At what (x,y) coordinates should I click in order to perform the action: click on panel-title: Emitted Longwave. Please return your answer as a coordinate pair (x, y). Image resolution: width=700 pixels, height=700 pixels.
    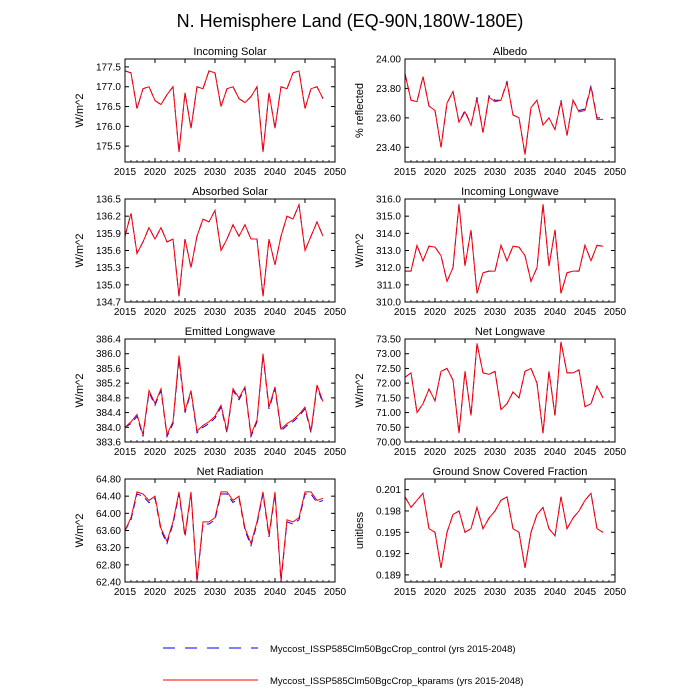
    Looking at the image, I should click on (230, 332).